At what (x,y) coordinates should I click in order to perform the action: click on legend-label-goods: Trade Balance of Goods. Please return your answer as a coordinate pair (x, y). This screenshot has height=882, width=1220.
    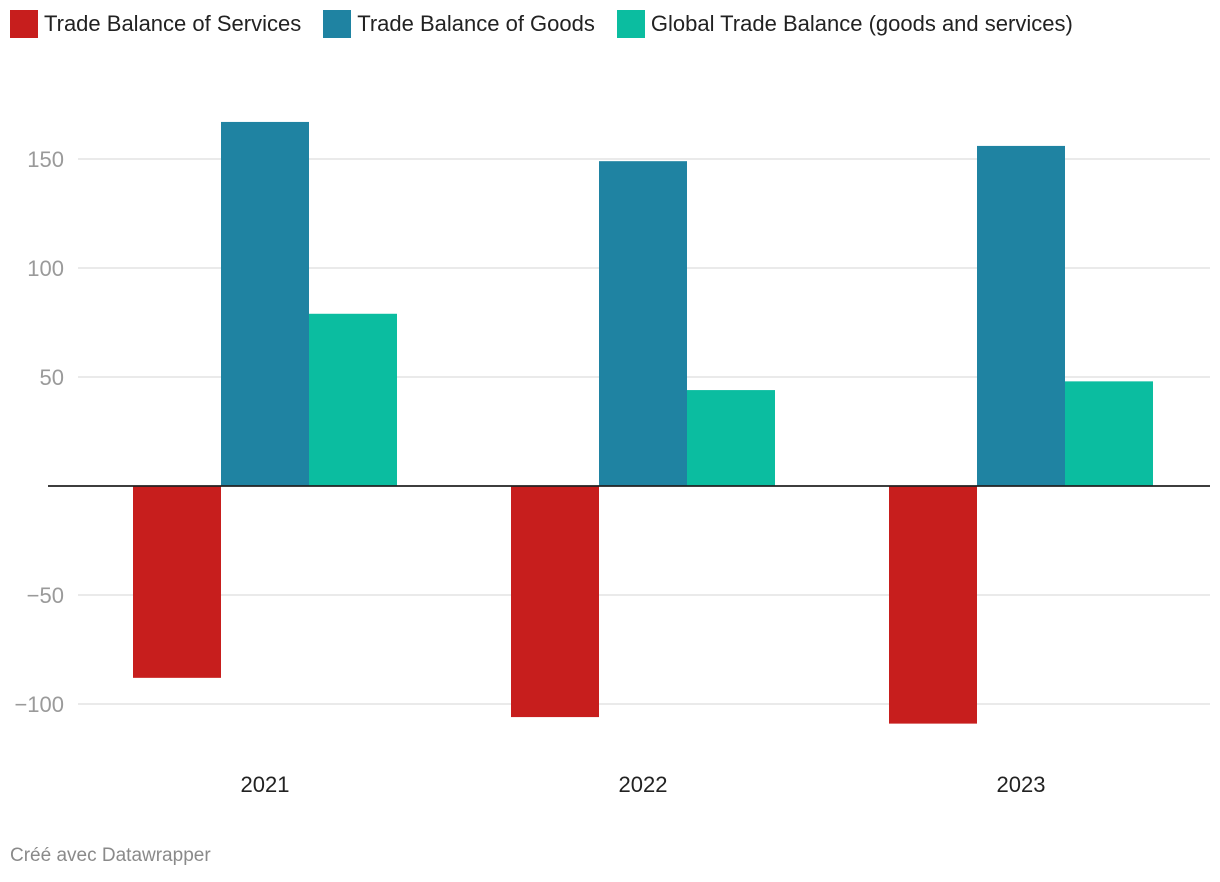
    Looking at the image, I should click on (476, 23).